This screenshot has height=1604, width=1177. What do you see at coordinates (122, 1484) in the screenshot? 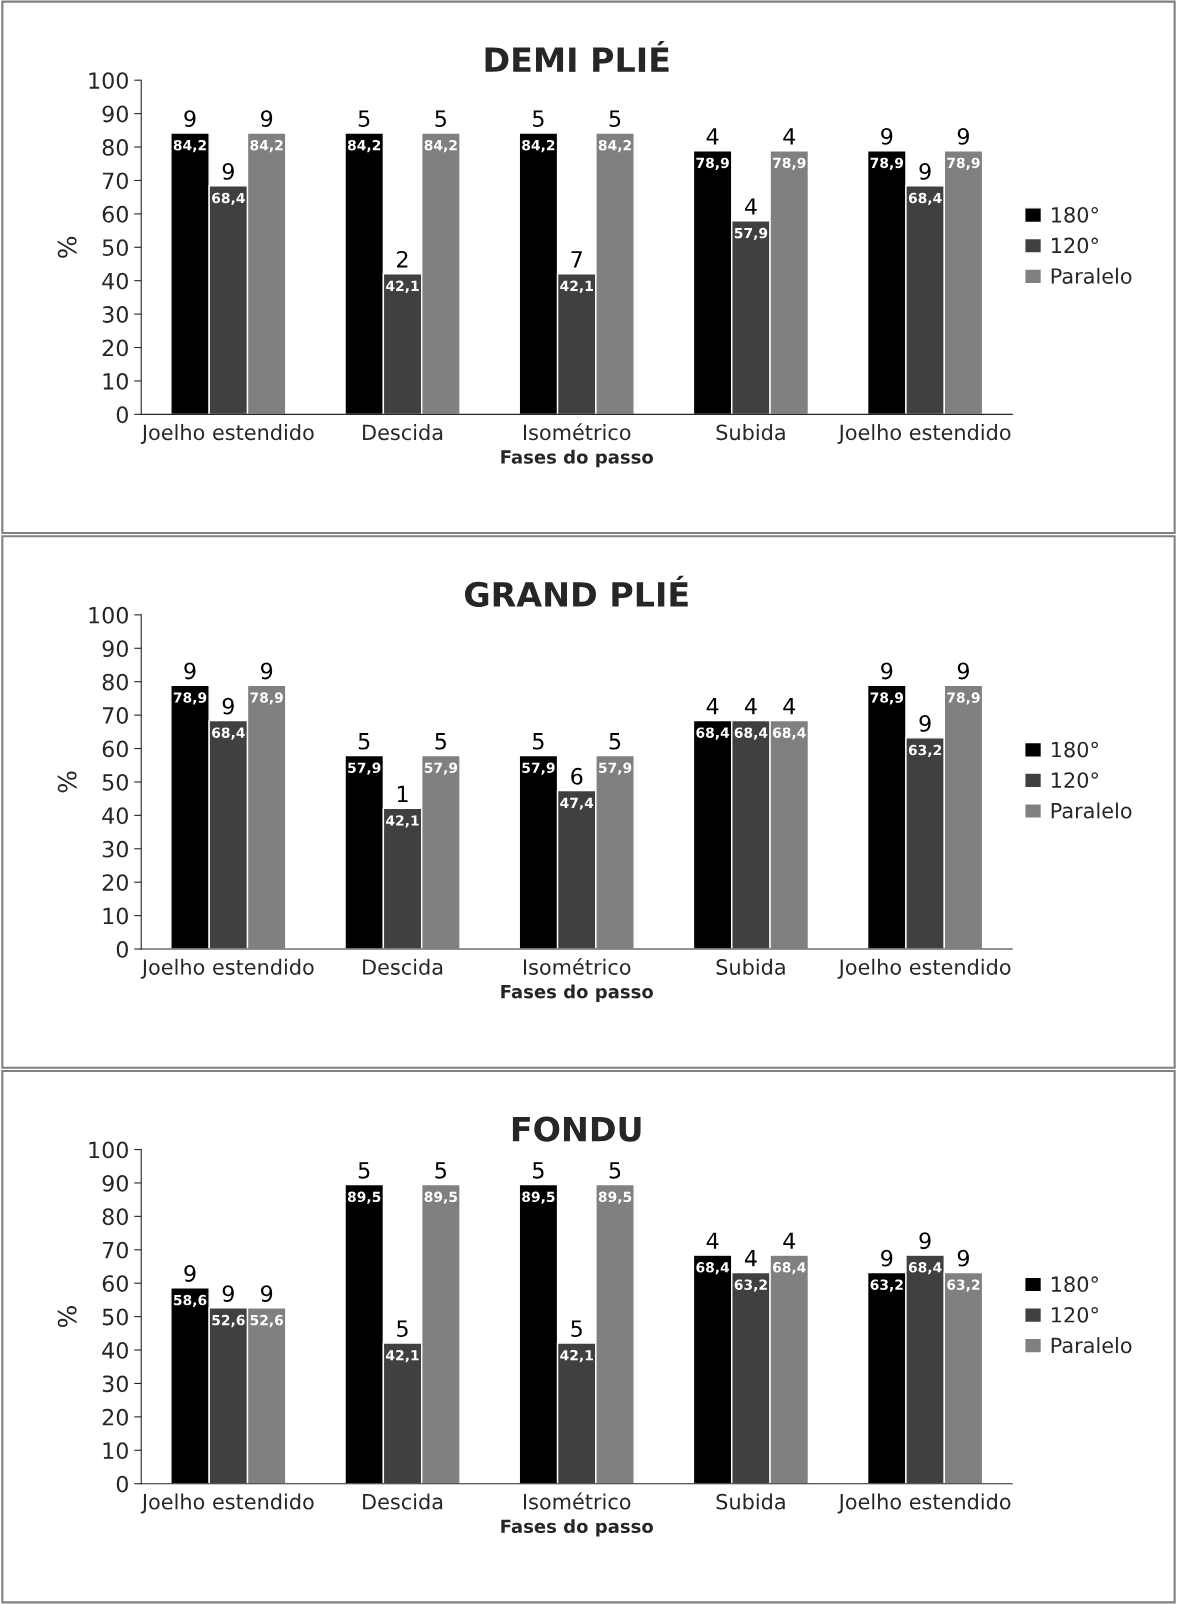
I see `y-tick-label: 0` at bounding box center [122, 1484].